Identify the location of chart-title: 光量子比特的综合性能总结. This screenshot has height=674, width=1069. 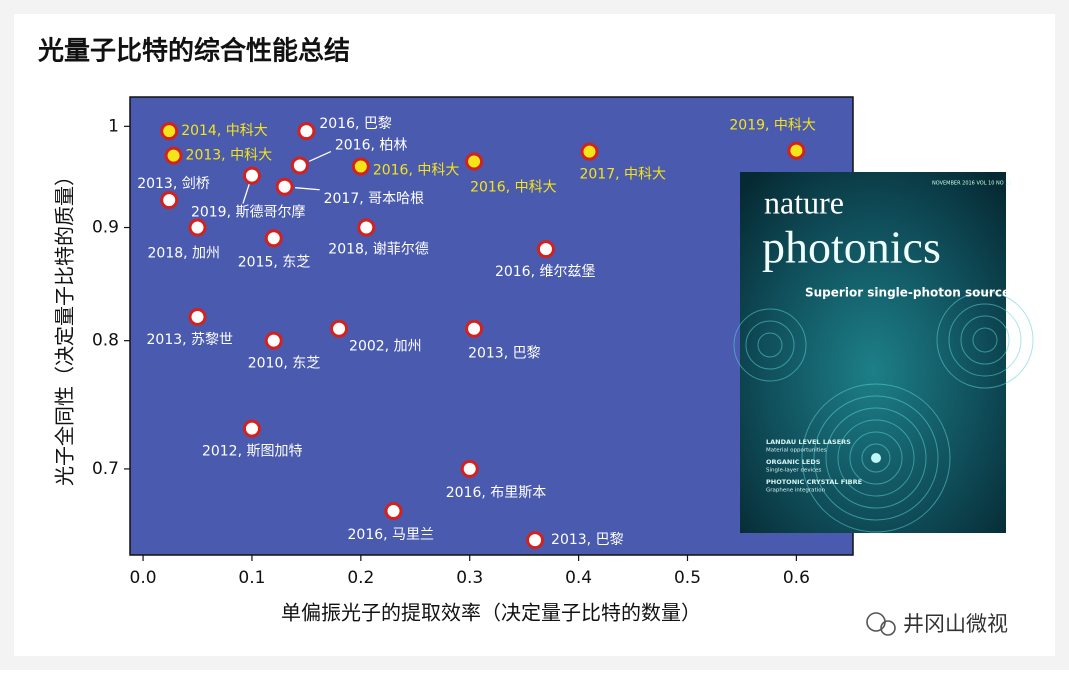
(193, 51).